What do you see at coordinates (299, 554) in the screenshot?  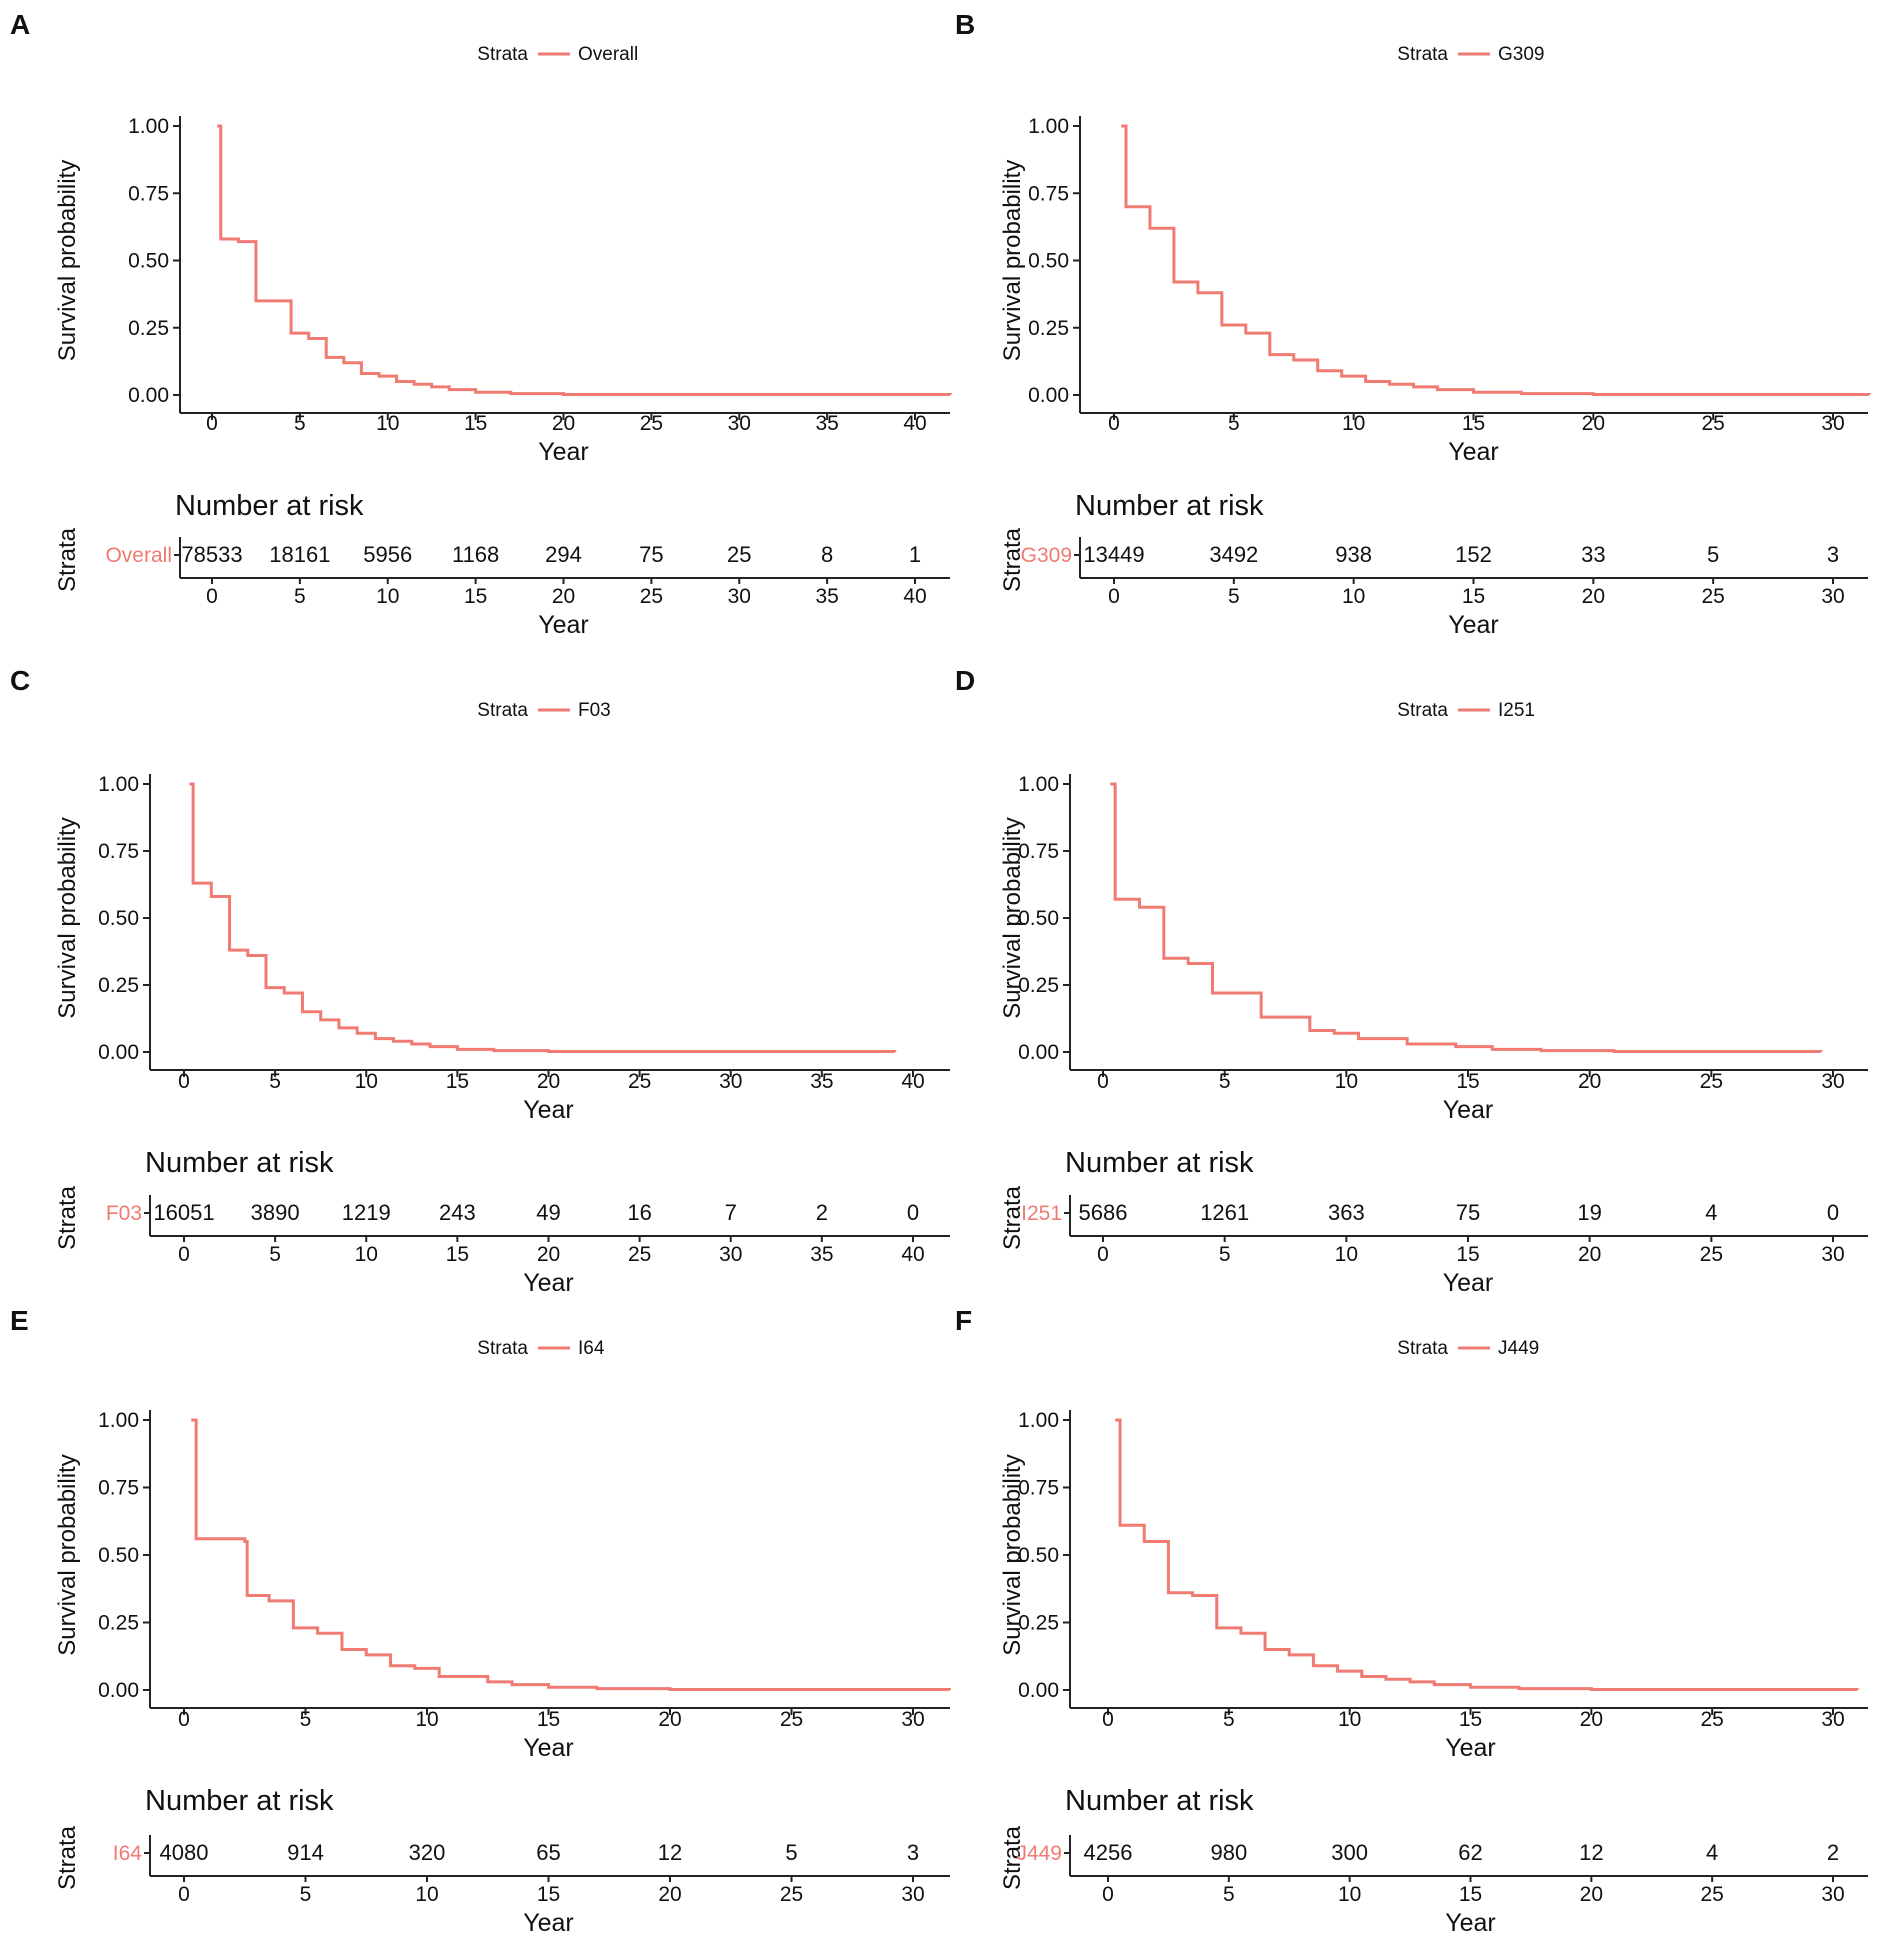 I see `risk-count: 18161` at bounding box center [299, 554].